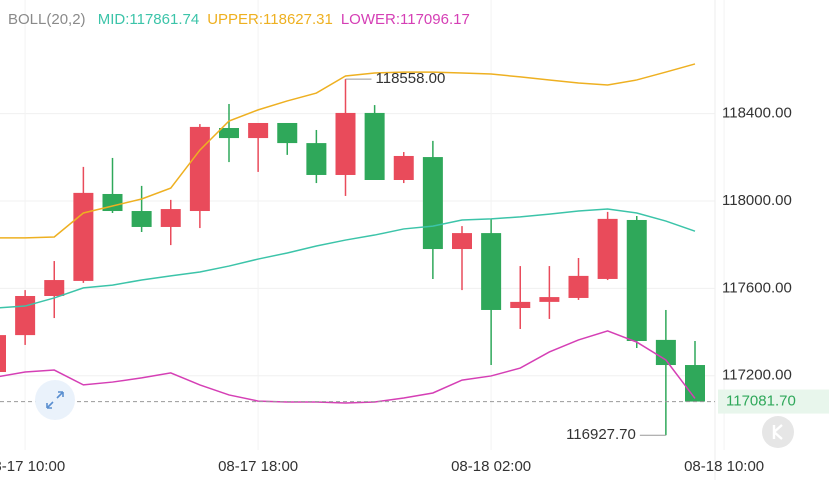 The image size is (829, 480). I want to click on min-label: 116927.70, so click(601, 434).